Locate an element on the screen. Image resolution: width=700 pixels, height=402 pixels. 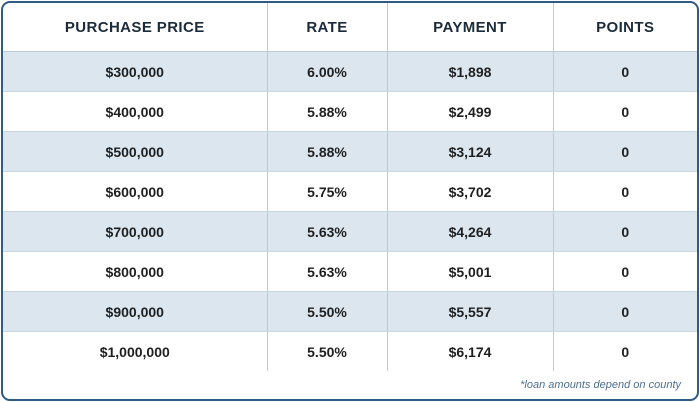
header-rate: RATE is located at coordinates (326, 27).